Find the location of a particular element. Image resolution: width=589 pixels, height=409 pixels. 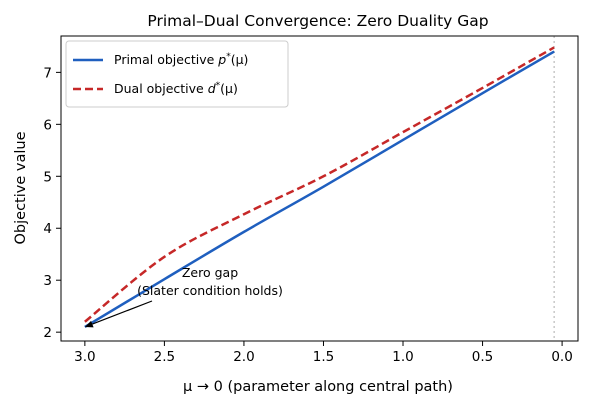

annotation: Zero gap (Slater condition holds) is located at coordinates (183, 296).